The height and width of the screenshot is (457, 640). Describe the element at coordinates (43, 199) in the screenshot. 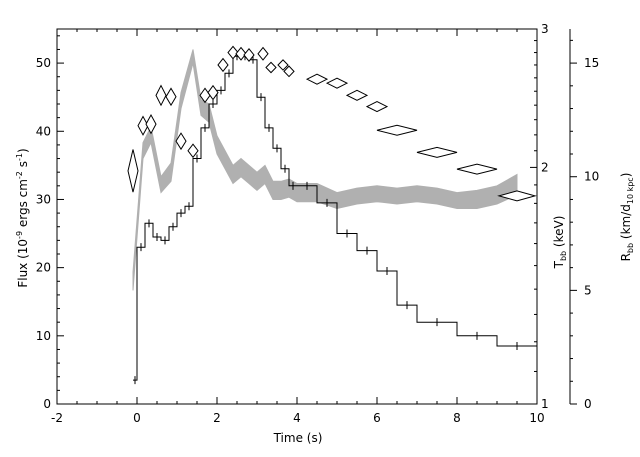

I see `flux-tick-label: 30` at that location.